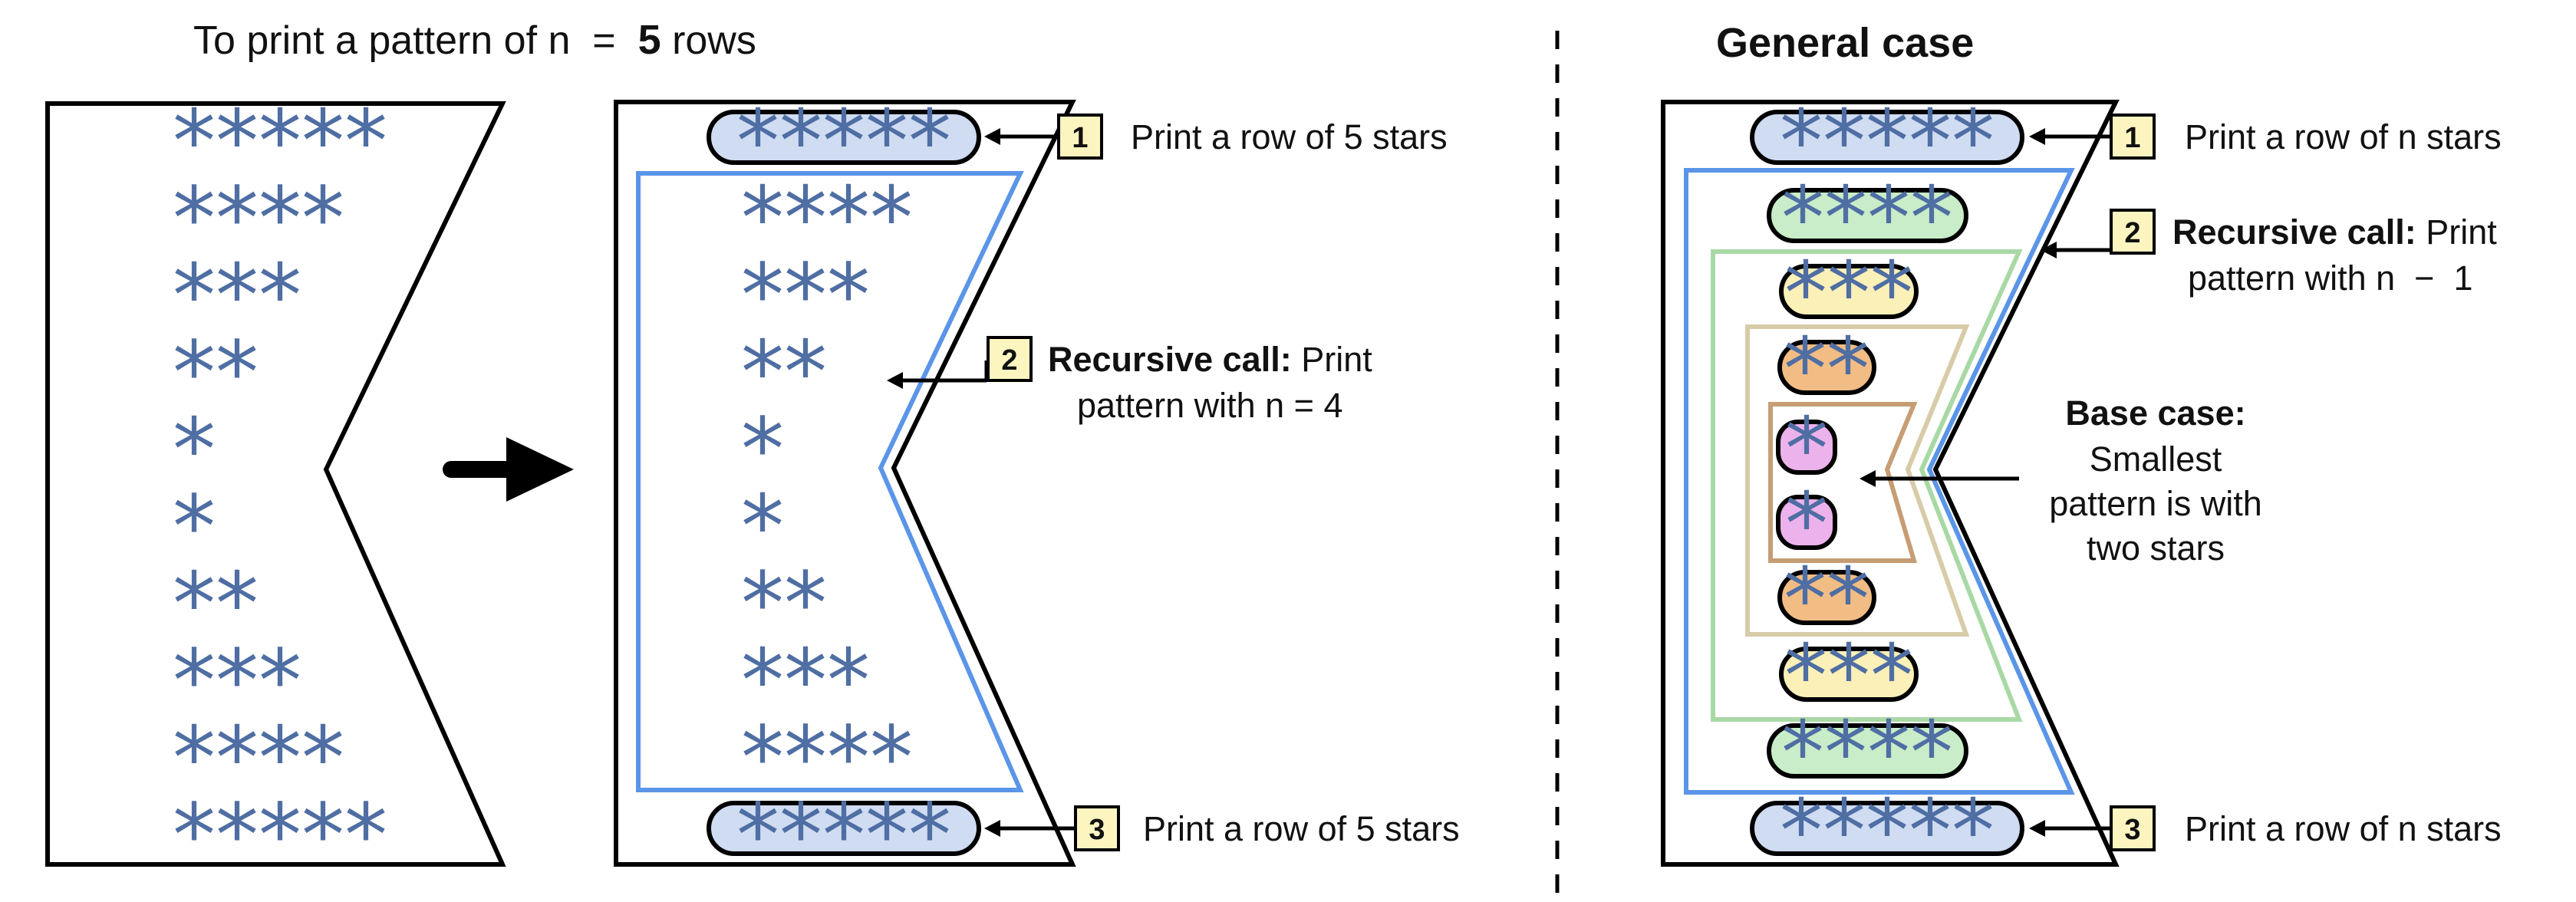  What do you see at coordinates (280, 836) in the screenshot?
I see `pattern-row-10: *****` at bounding box center [280, 836].